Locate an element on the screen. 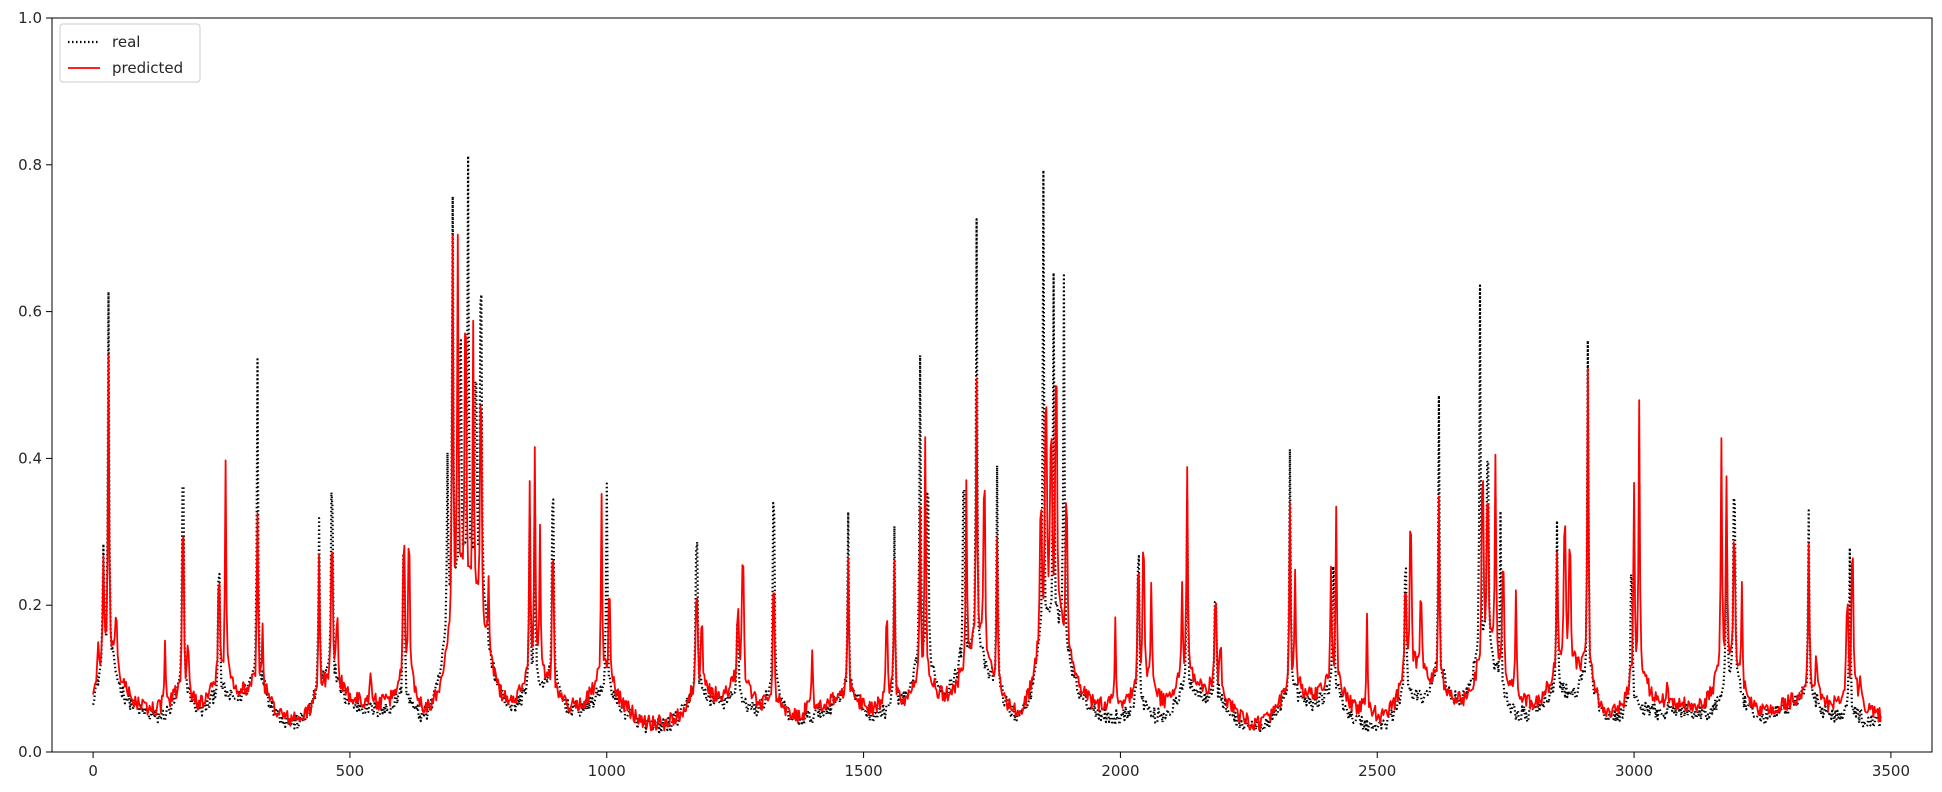 This screenshot has width=1942, height=792. y-tick-label: 0.0 is located at coordinates (30, 752).